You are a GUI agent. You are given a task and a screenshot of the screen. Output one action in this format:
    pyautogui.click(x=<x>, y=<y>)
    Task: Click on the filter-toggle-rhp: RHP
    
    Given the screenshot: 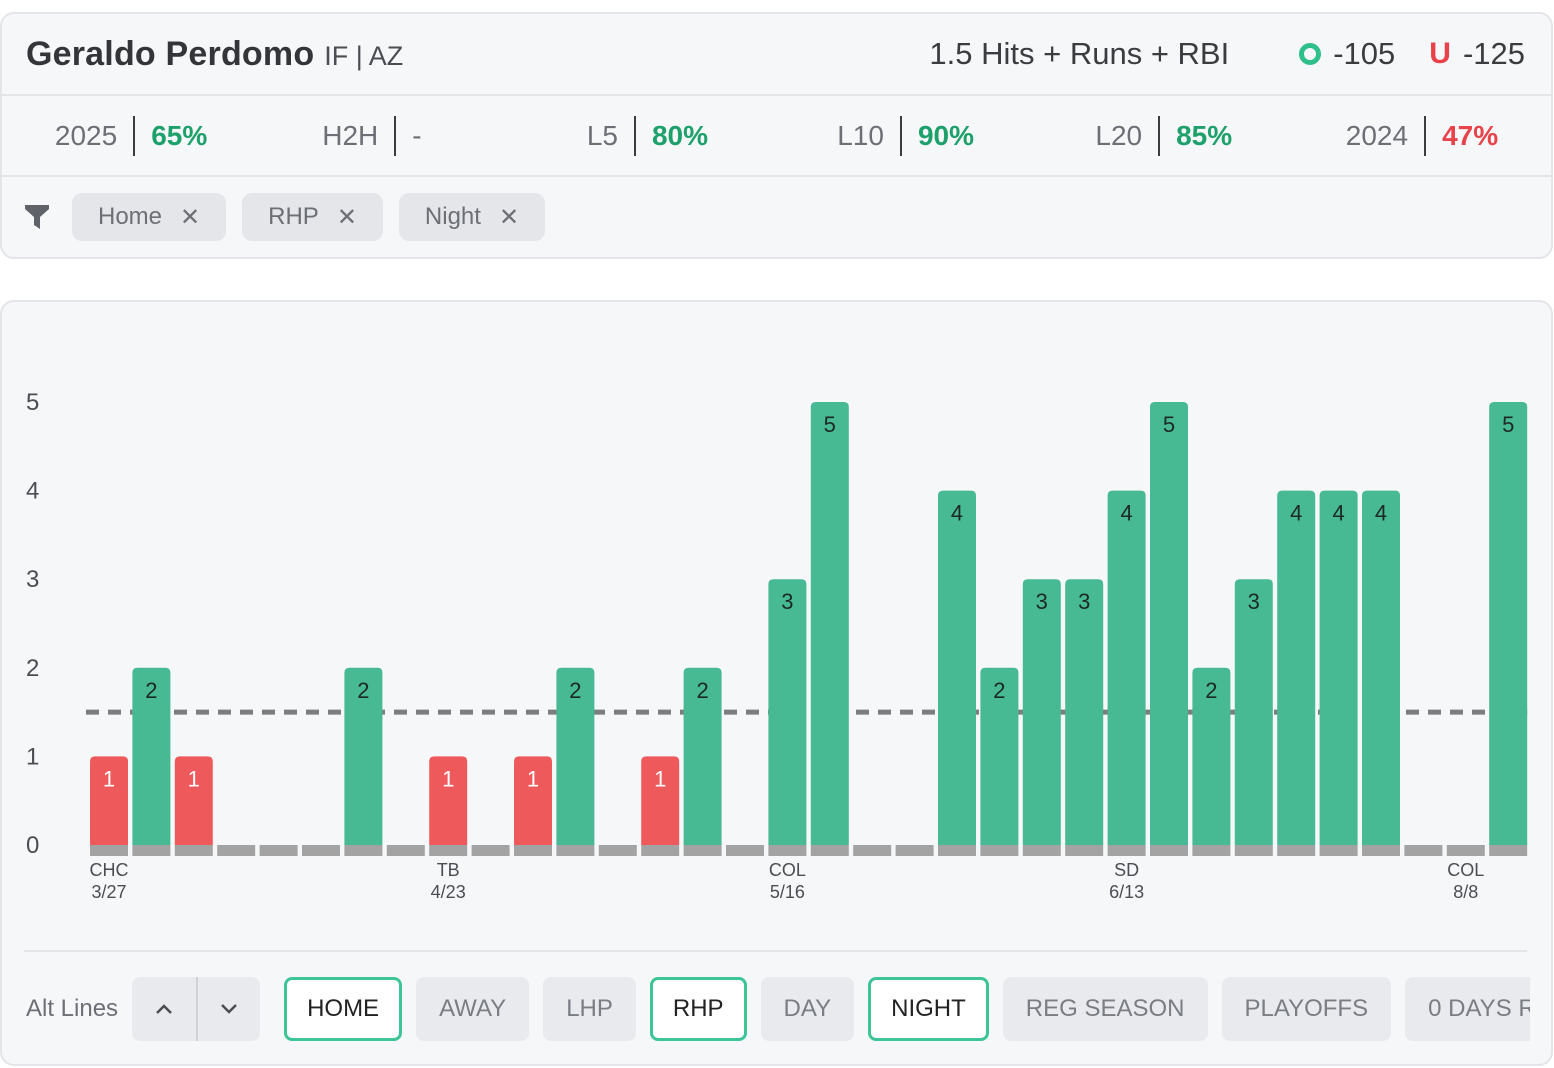 What is the action you would take?
    pyautogui.click(x=698, y=1009)
    